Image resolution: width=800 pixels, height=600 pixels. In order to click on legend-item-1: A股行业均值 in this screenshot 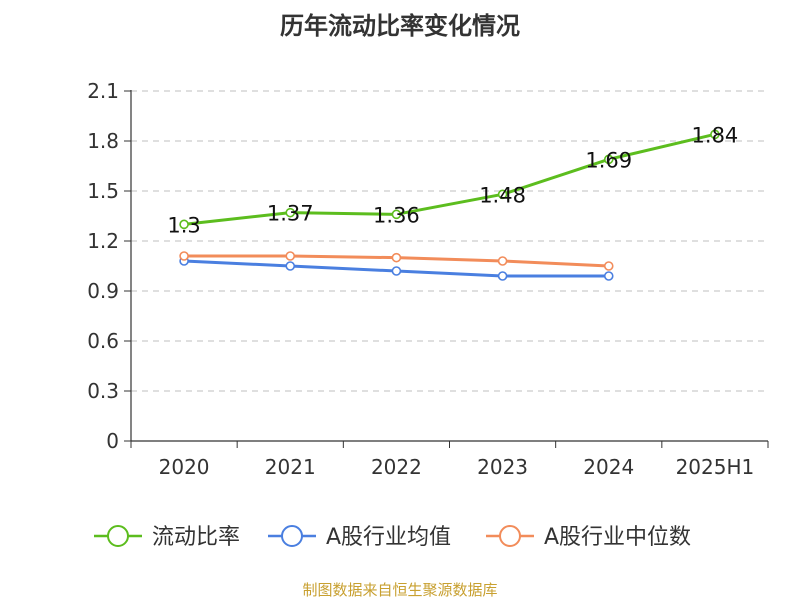, I will do `click(359, 537)`.